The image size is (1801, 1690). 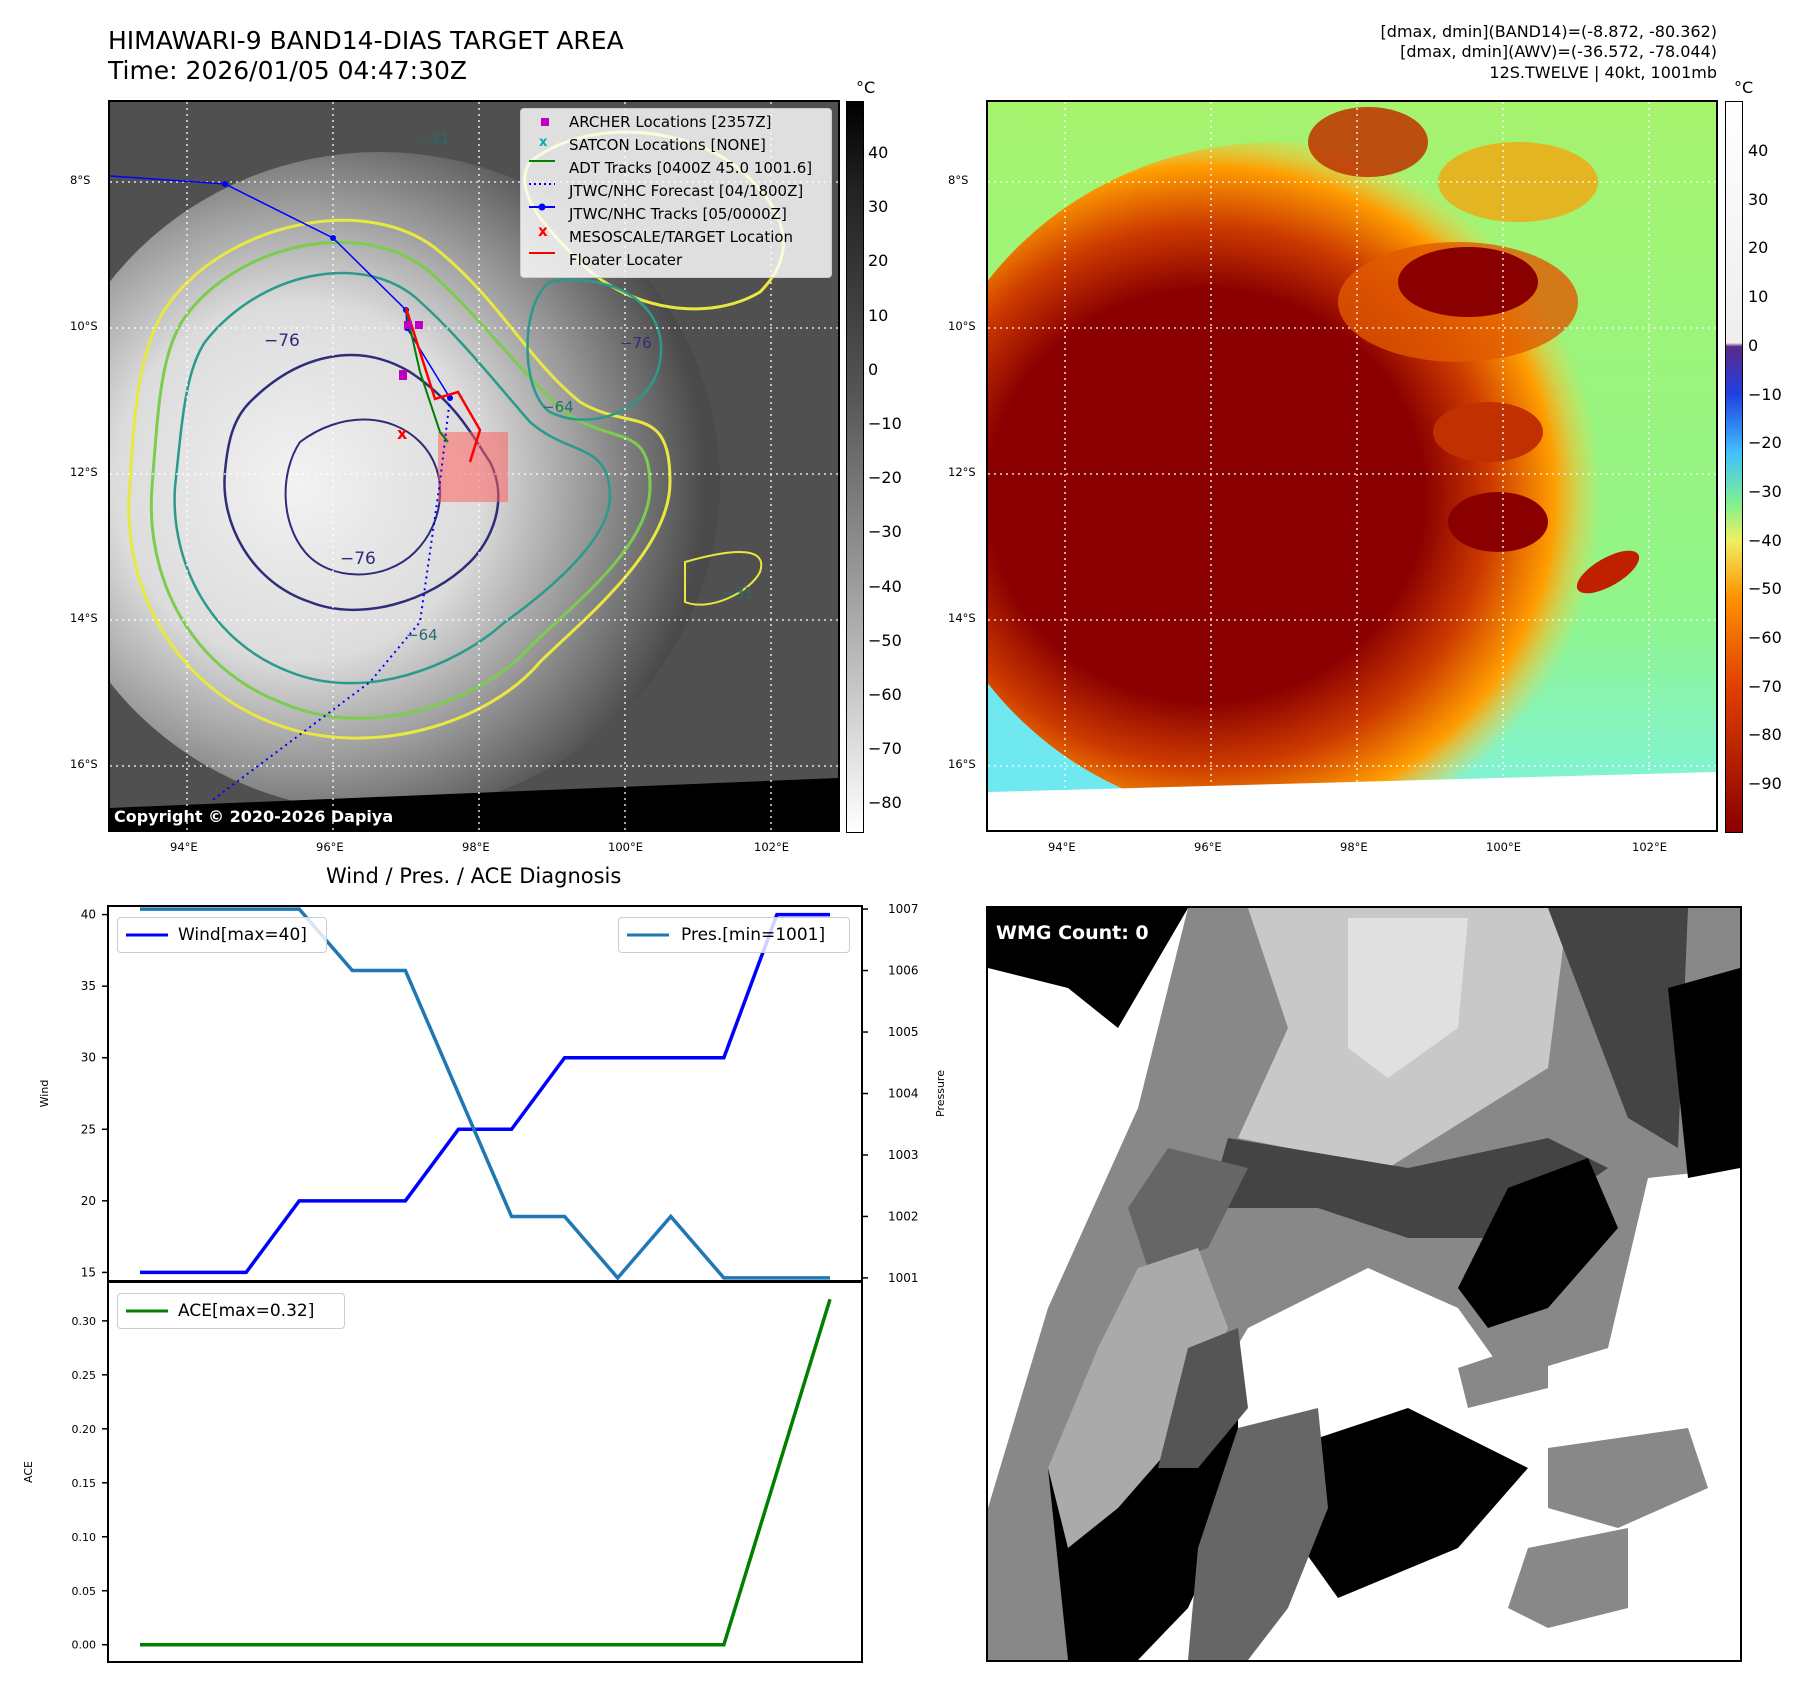 What do you see at coordinates (903, 1032) in the screenshot?
I see `right-tick-label: 1005` at bounding box center [903, 1032].